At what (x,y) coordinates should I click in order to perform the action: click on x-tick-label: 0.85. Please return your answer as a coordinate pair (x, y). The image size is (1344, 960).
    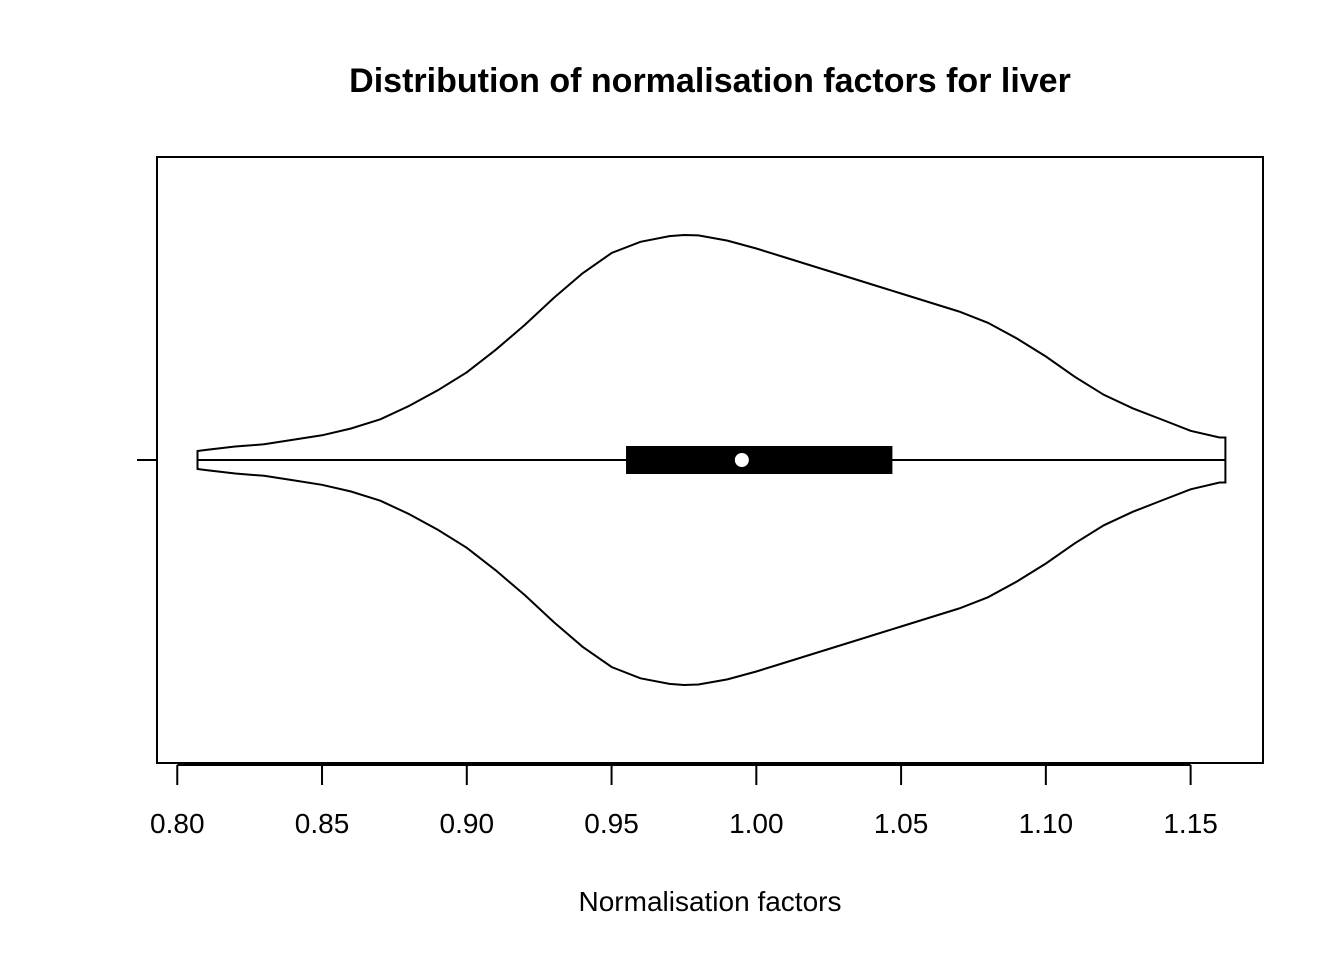
    Looking at the image, I should click on (322, 823).